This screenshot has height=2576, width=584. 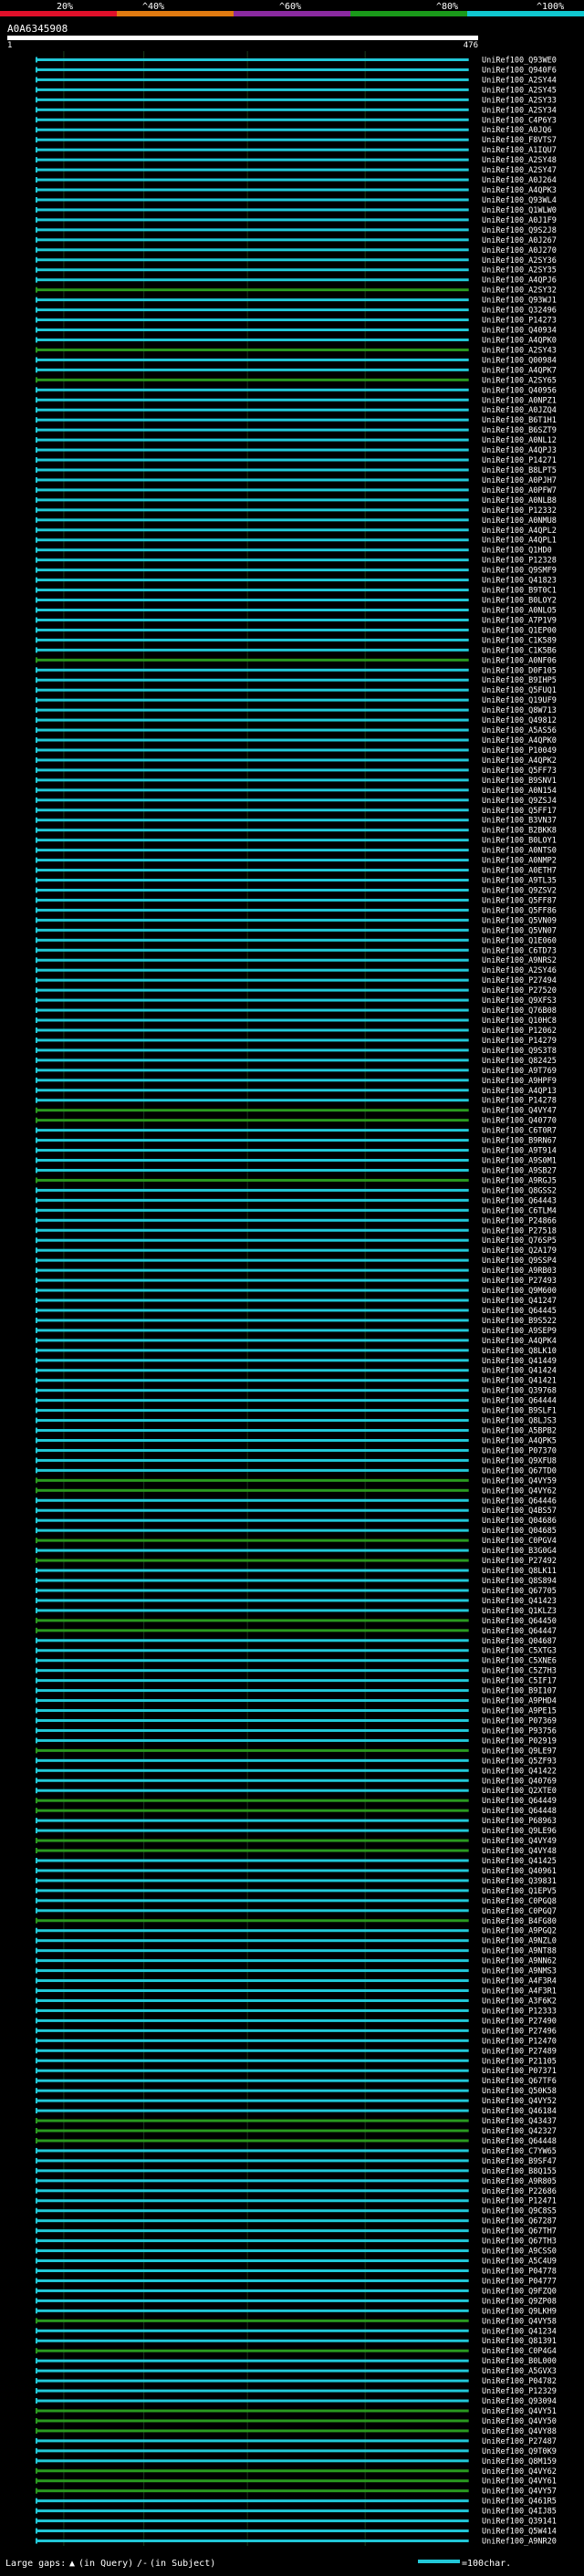 What do you see at coordinates (519, 1251) in the screenshot?
I see `hit-label: UniRef100_Q2A179` at bounding box center [519, 1251].